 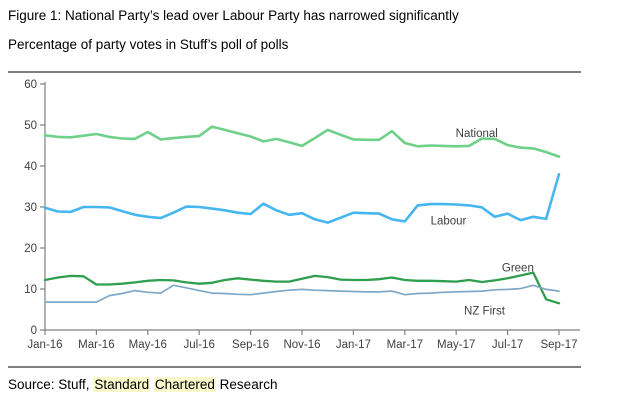 I want to click on separator-top, so click(x=294, y=72).